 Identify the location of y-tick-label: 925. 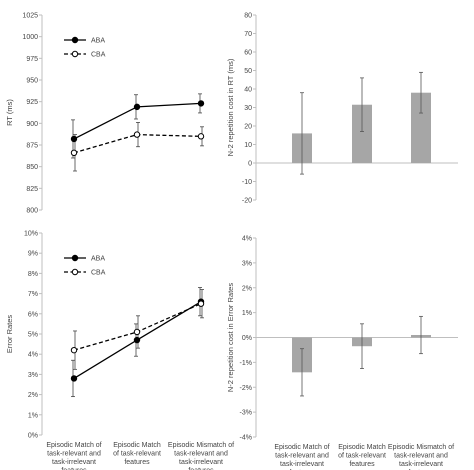
(32, 102).